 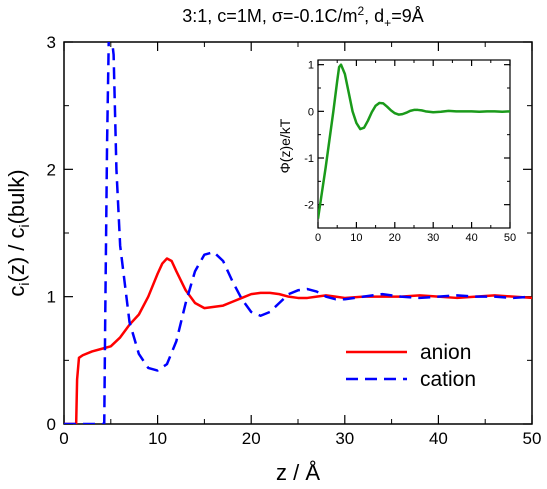 I want to click on inset-y-tick-label: 1, so click(x=311, y=66).